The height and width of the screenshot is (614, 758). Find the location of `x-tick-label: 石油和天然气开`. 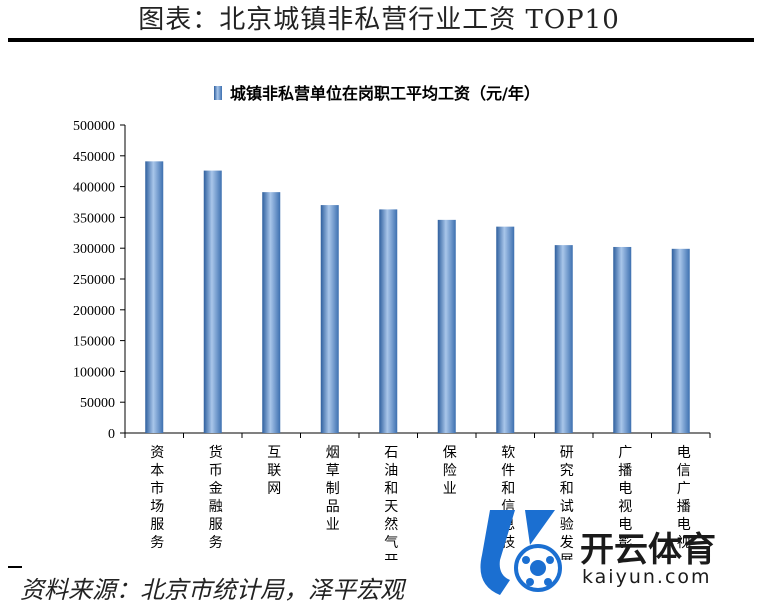

x-tick-label: 石油和天然气开 is located at coordinates (391, 502).